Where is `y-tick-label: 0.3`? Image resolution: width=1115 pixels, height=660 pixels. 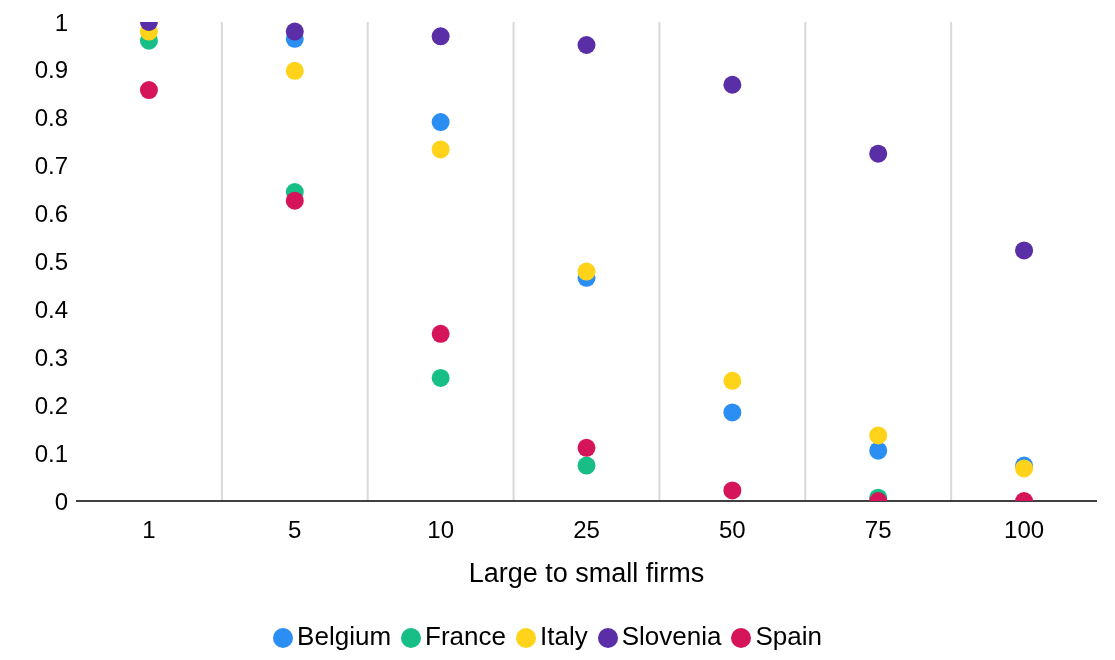 y-tick-label: 0.3 is located at coordinates (51, 357).